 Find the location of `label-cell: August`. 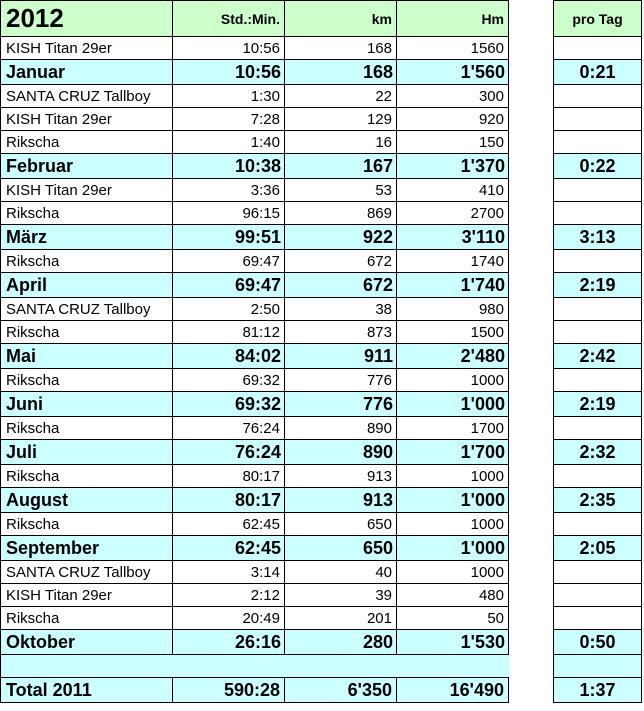

label-cell: August is located at coordinates (86, 500).